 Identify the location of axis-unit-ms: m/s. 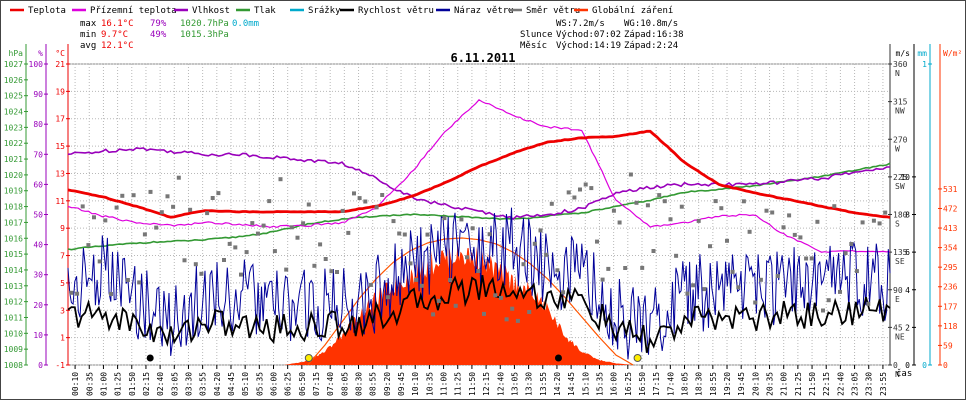
(903, 53).